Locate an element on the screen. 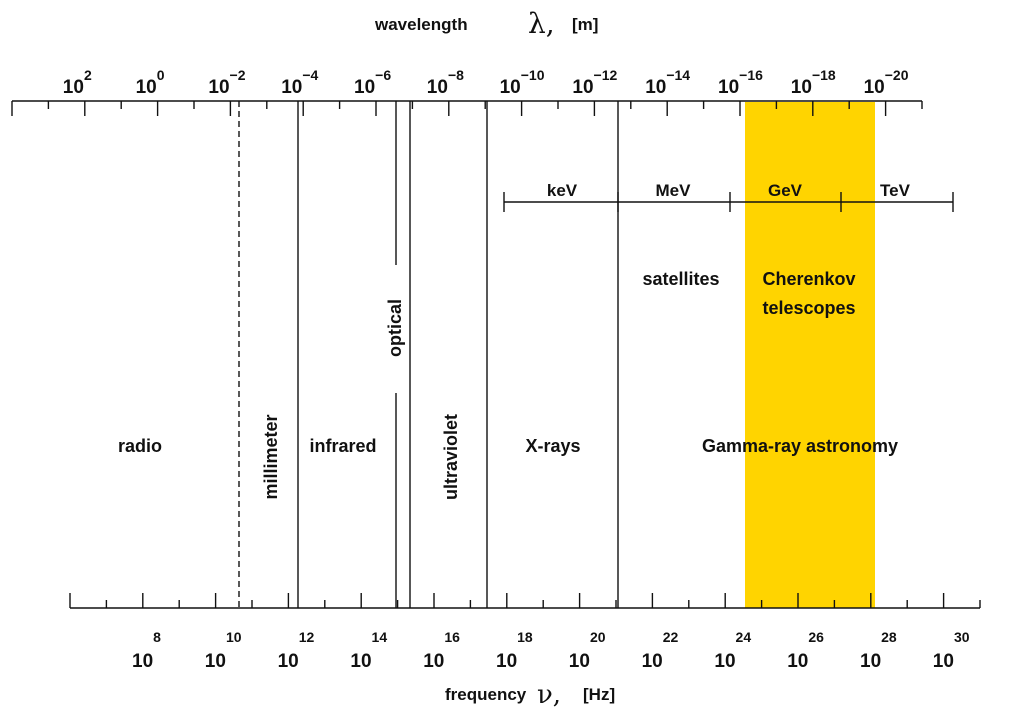 The height and width of the screenshot is (711, 1015). band-label-millimeter: millimeter is located at coordinates (271, 456).